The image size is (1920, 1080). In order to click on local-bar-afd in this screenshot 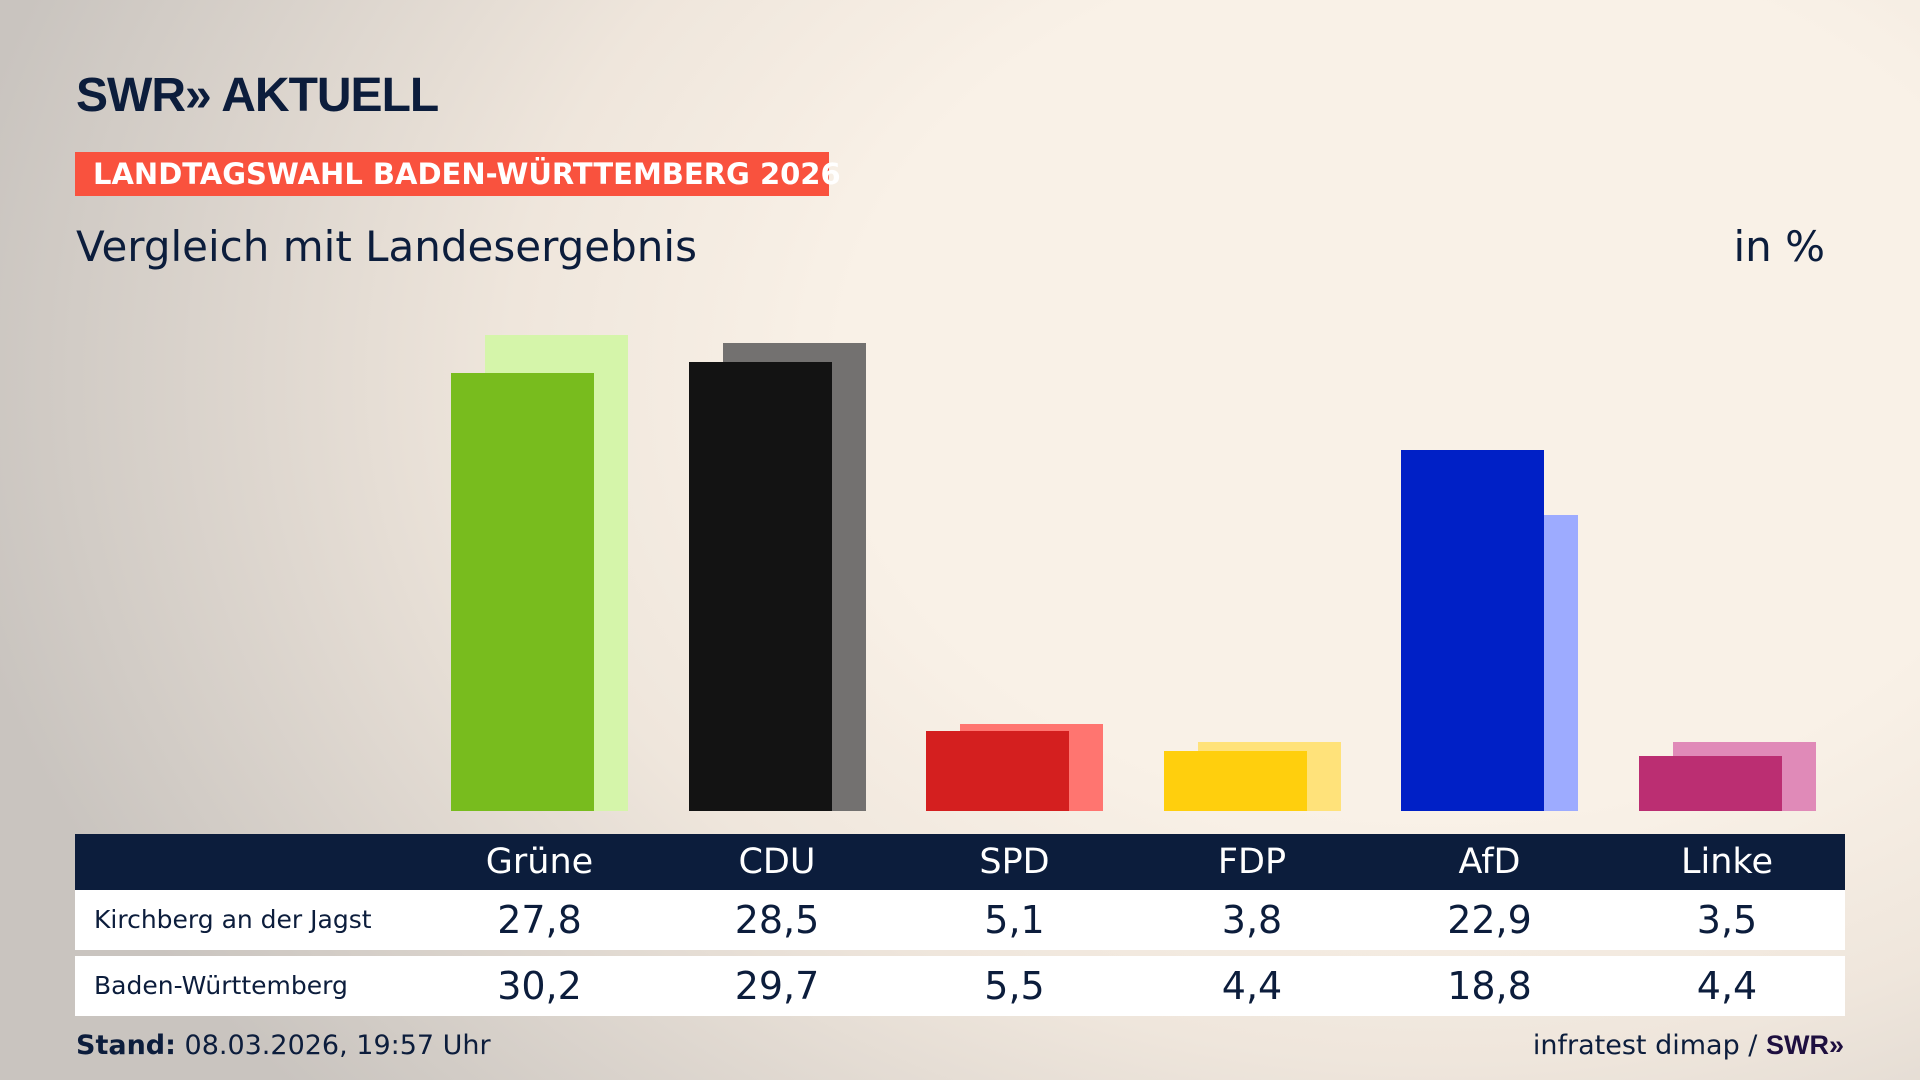, I will do `click(1472, 630)`.